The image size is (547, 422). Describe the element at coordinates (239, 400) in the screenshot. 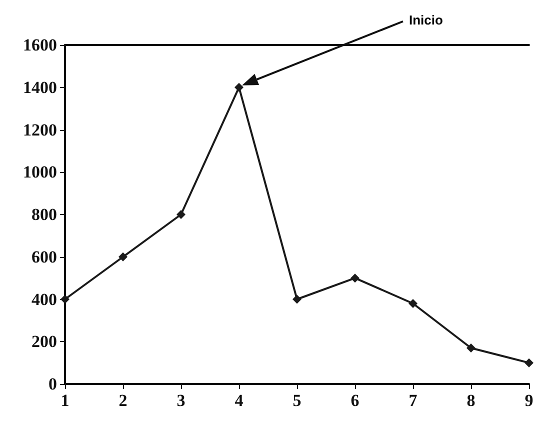

I see `x-tick-label: 4` at that location.